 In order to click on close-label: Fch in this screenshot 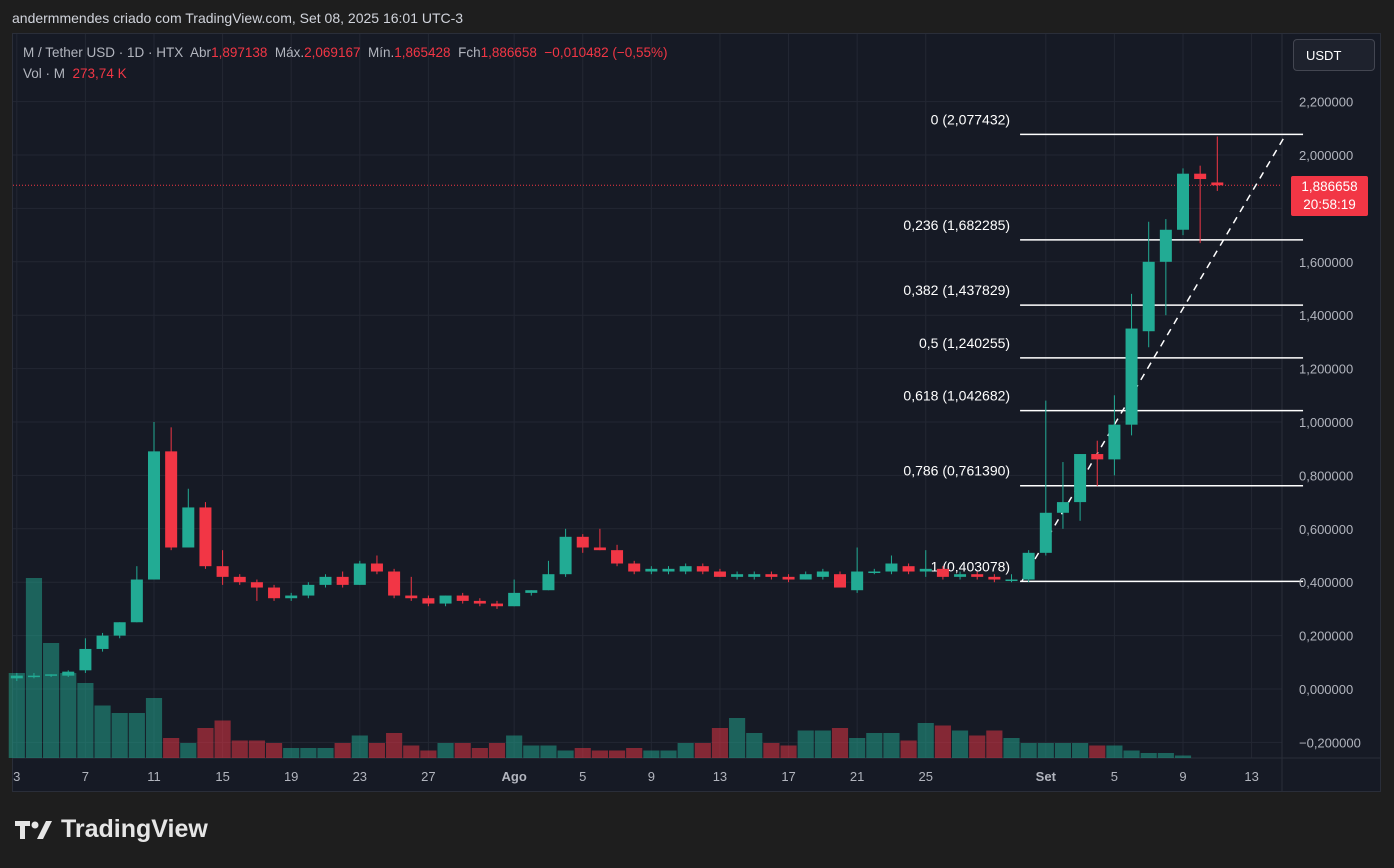, I will do `click(469, 52)`.